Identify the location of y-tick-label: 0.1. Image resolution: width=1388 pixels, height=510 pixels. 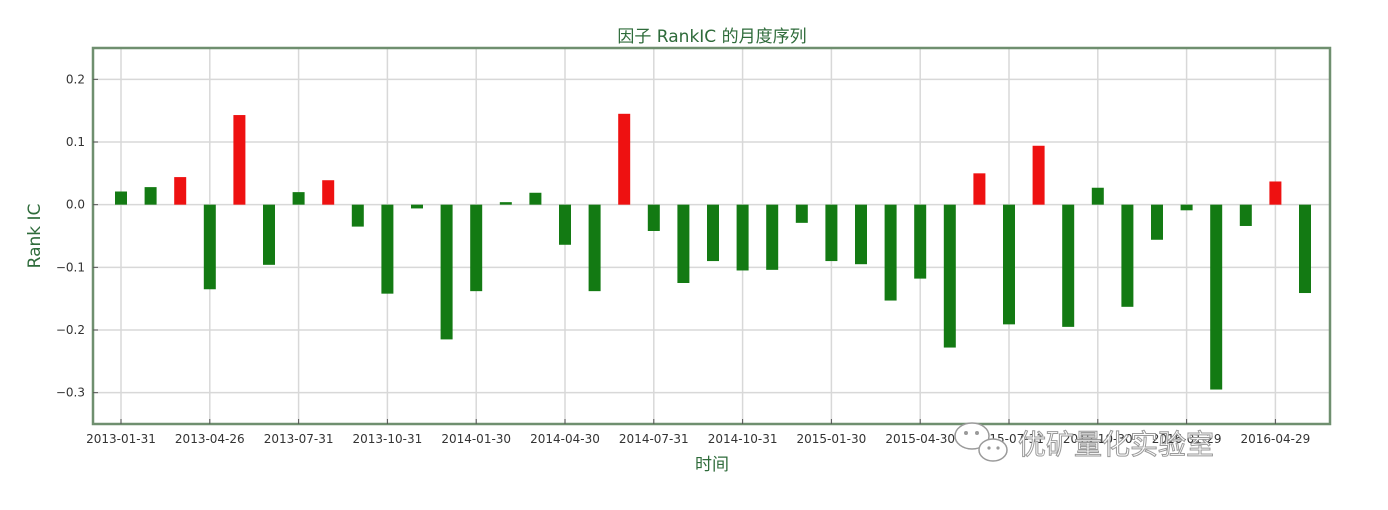
(75, 142).